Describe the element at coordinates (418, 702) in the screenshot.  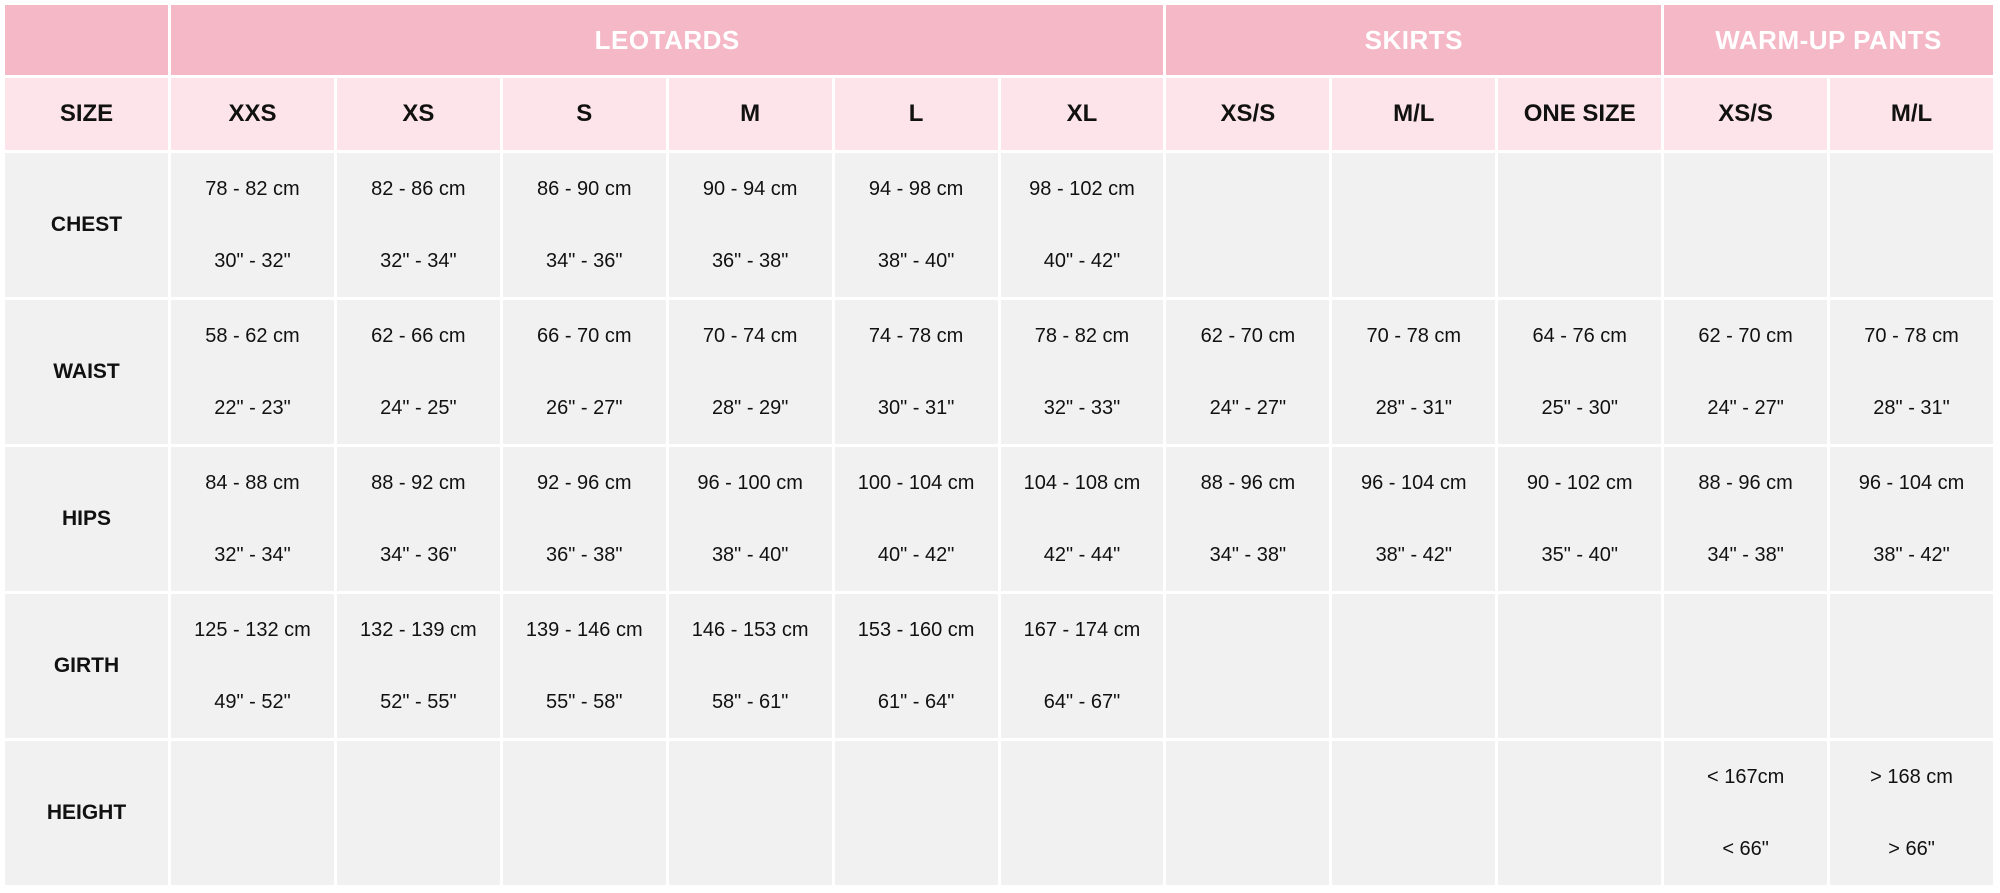
I see `imperial-value: 52" - 55"` at that location.